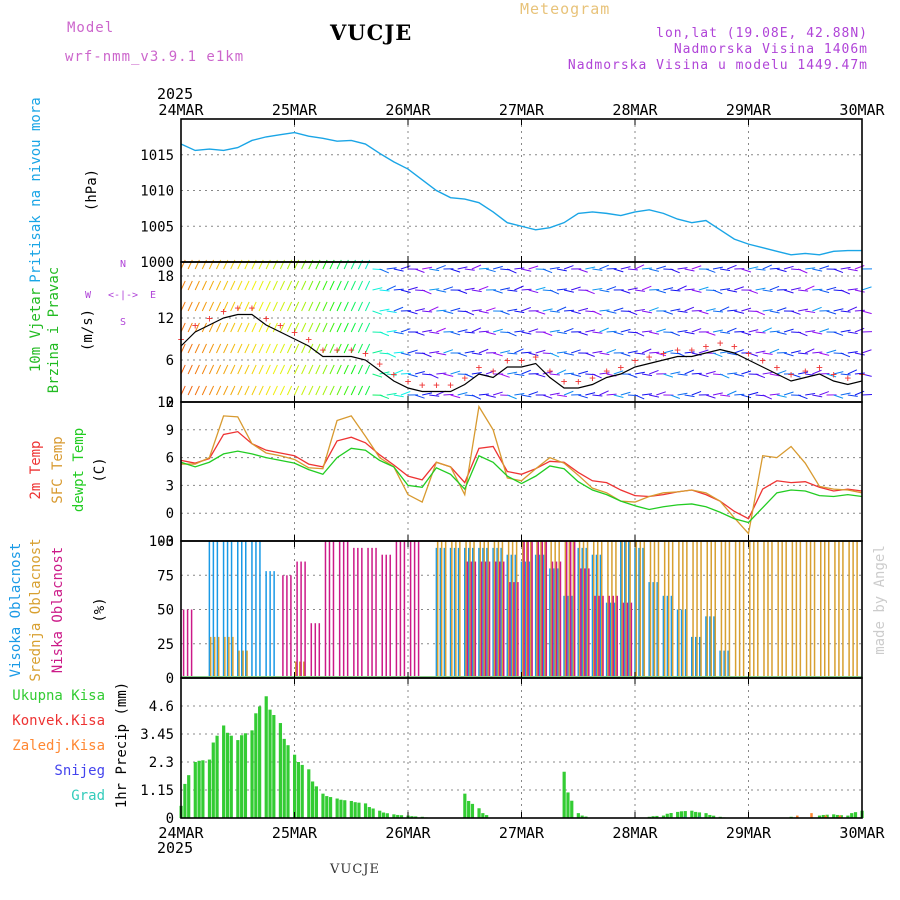 This screenshot has width=900, height=900. Describe the element at coordinates (157, 791) in the screenshot. I see `precip-tick-label: 1.15` at that location.